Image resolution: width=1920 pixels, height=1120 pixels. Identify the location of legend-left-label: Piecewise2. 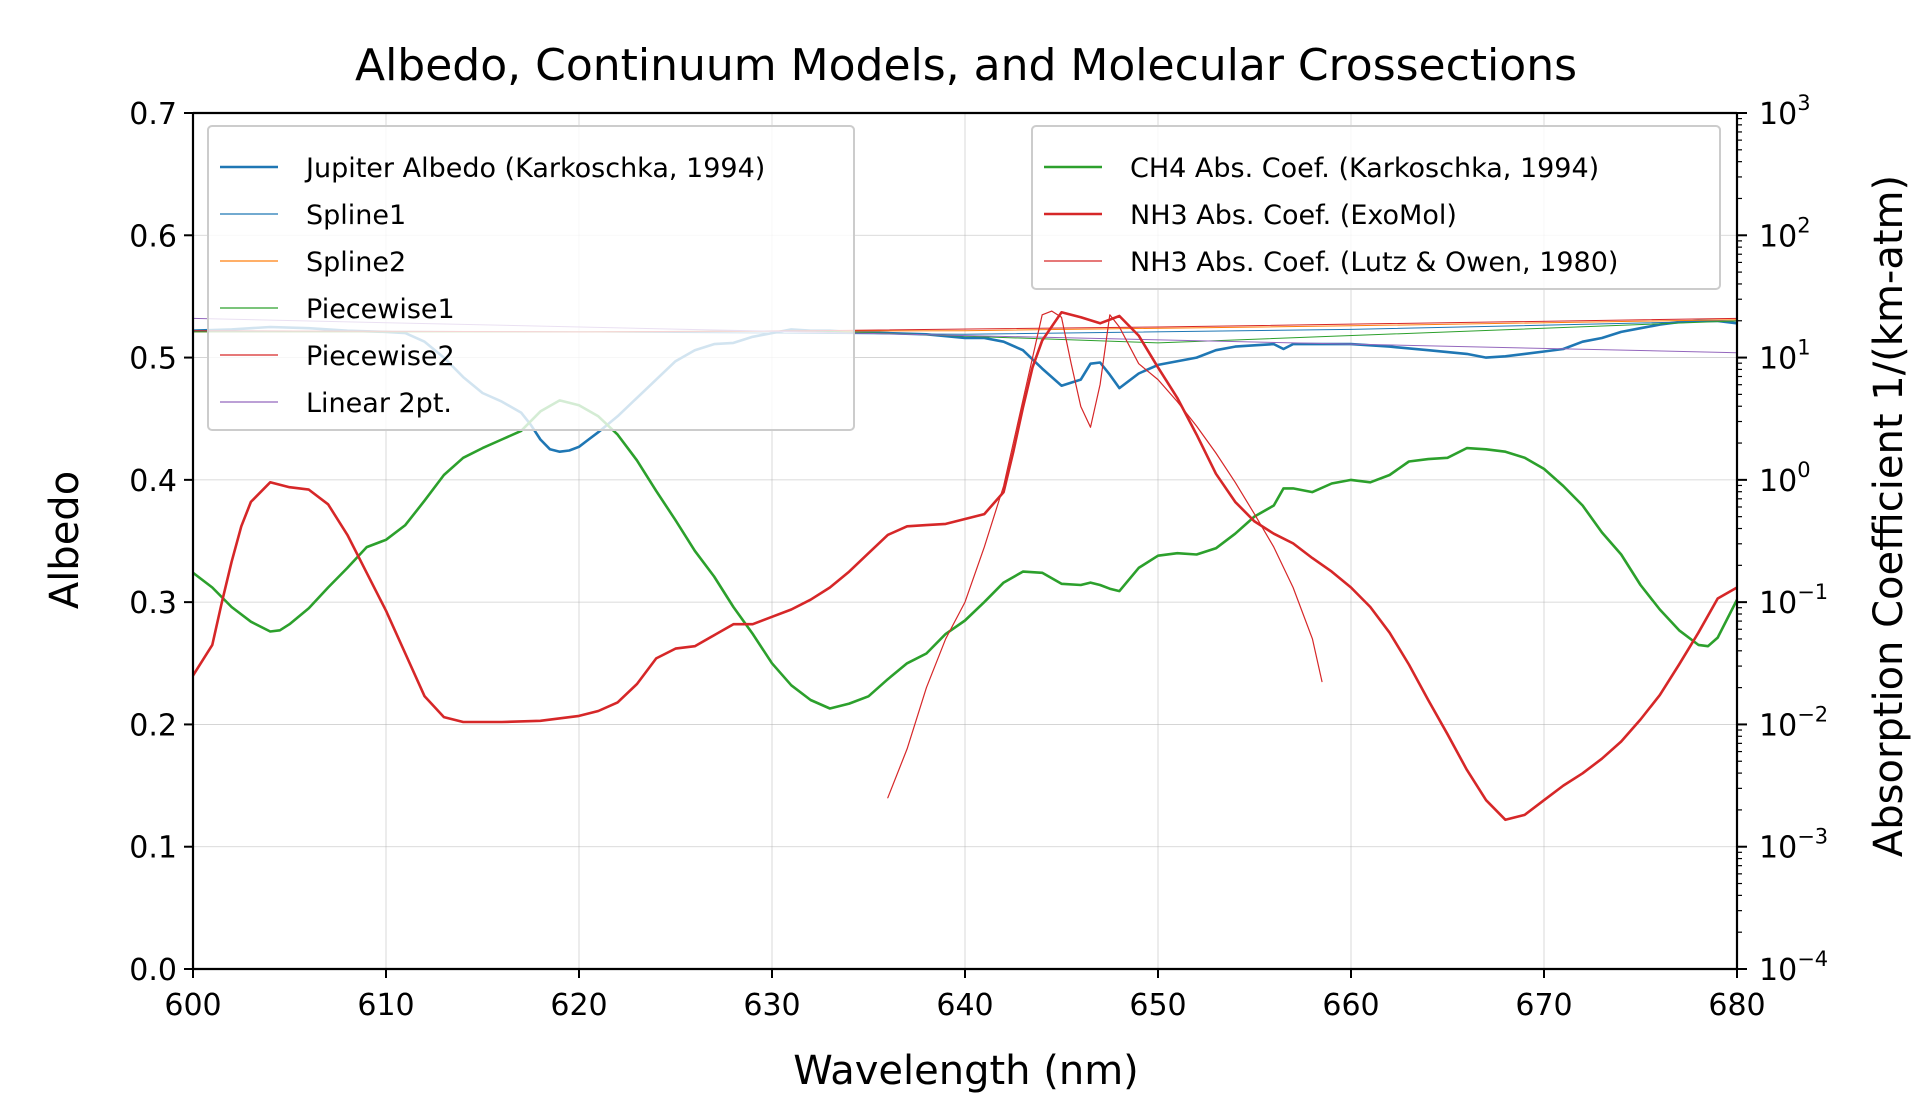
(380, 356).